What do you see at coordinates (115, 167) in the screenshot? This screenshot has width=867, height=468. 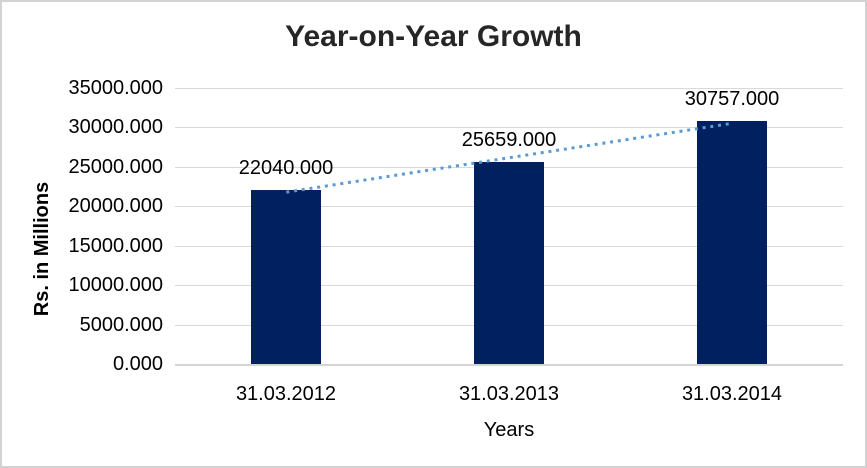 I see `y-tick-label: 25000.000` at bounding box center [115, 167].